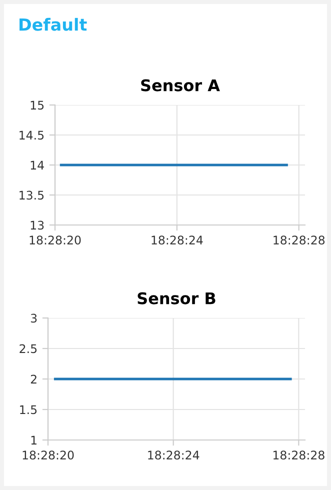  What do you see at coordinates (37, 105) in the screenshot?
I see `y-tick-label: 15` at bounding box center [37, 105].